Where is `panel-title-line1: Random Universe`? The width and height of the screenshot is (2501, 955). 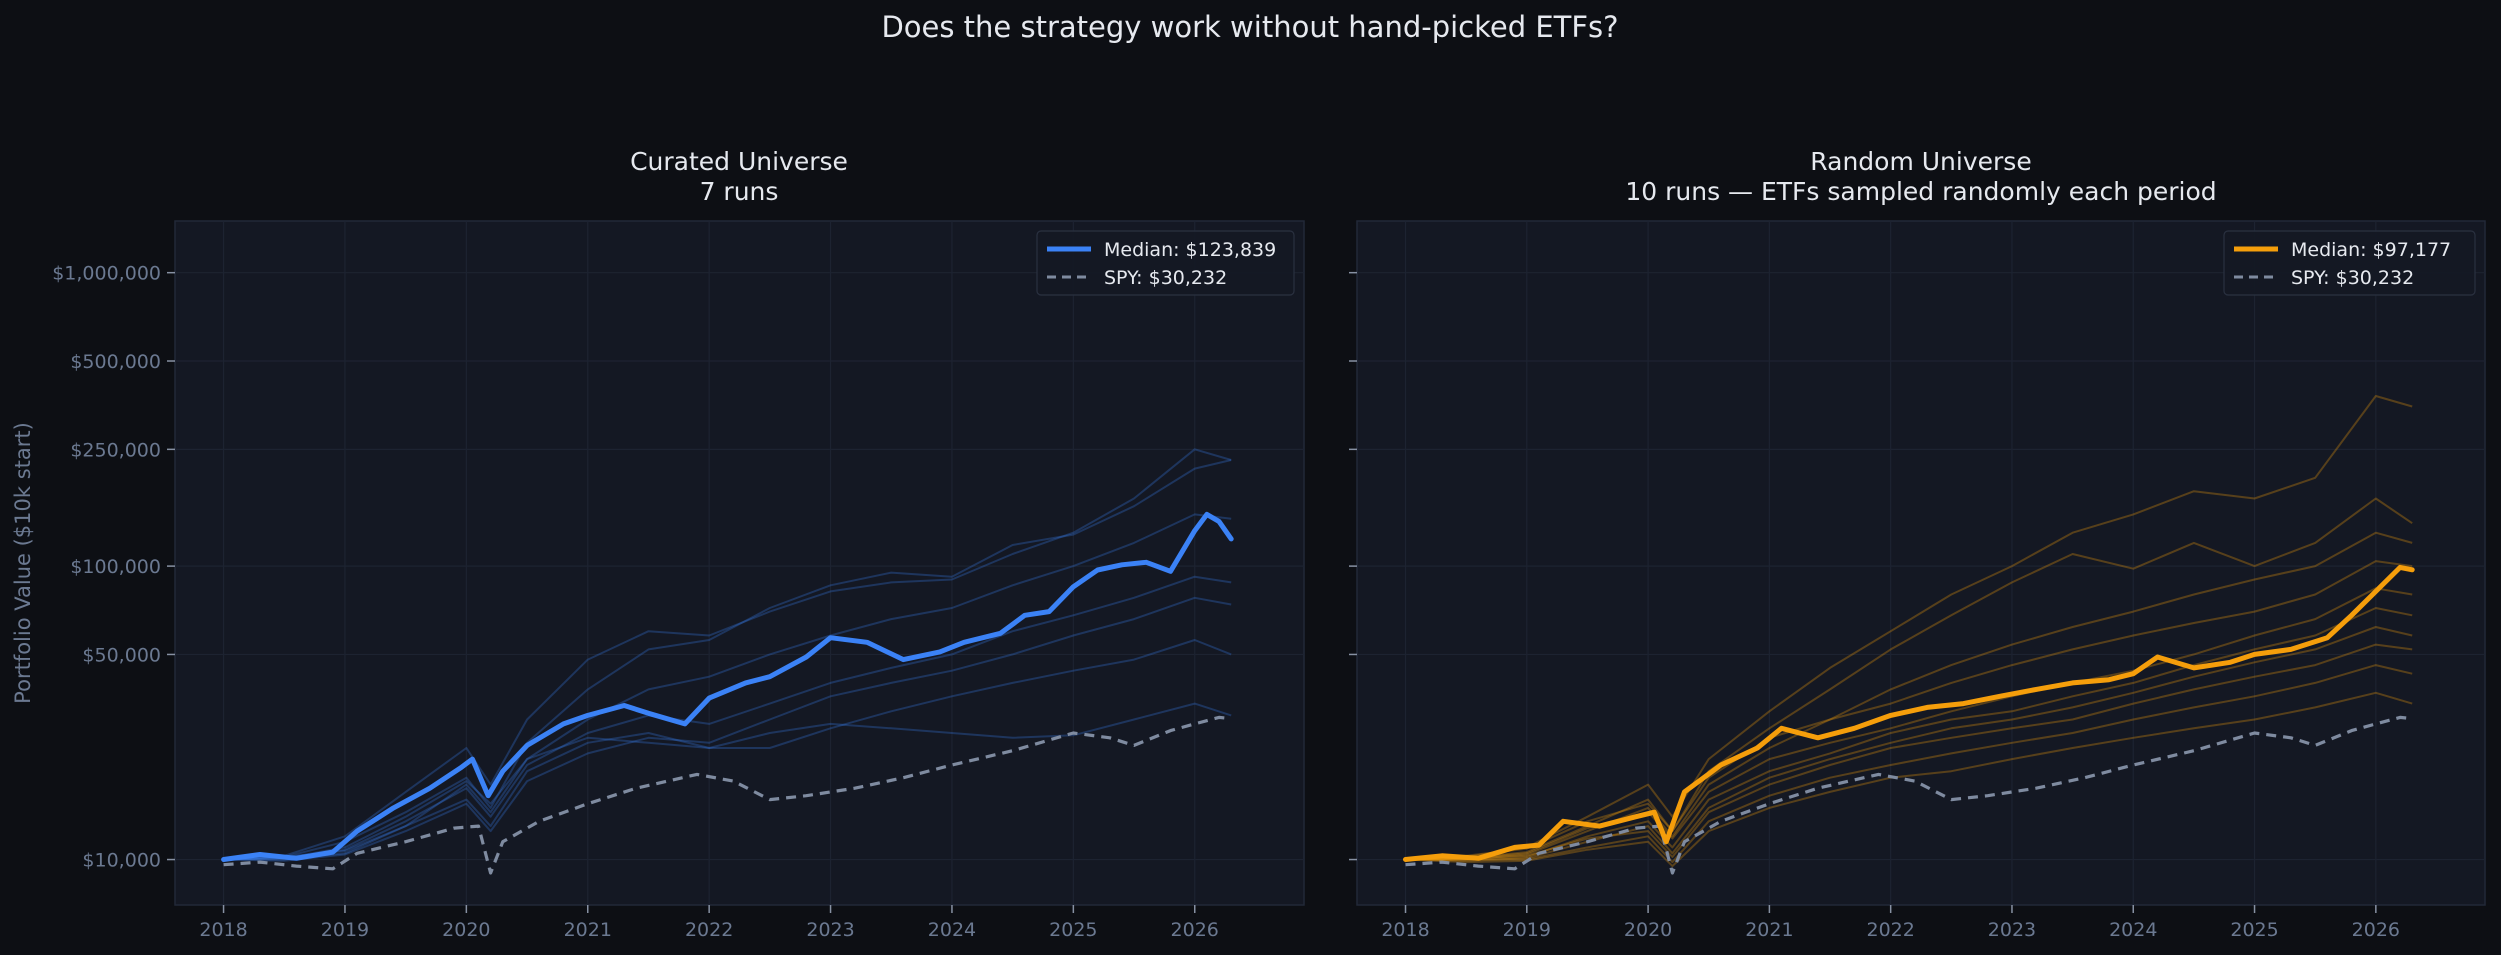
panel-title-line1: Random Universe is located at coordinates (1920, 161).